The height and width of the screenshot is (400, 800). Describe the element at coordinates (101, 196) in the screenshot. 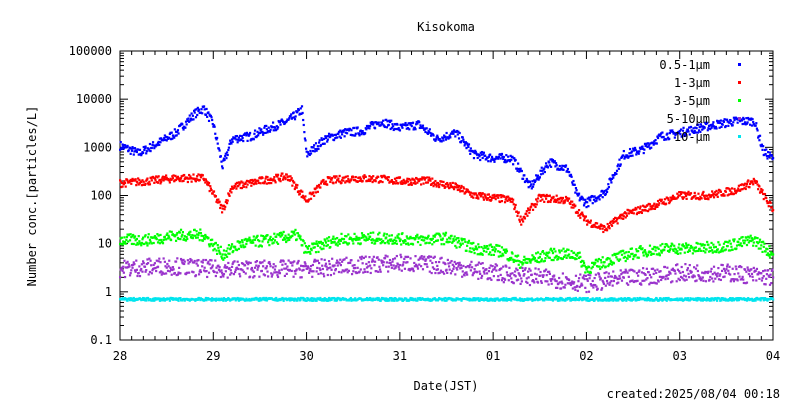

I see `y-tick-label: 100` at that location.